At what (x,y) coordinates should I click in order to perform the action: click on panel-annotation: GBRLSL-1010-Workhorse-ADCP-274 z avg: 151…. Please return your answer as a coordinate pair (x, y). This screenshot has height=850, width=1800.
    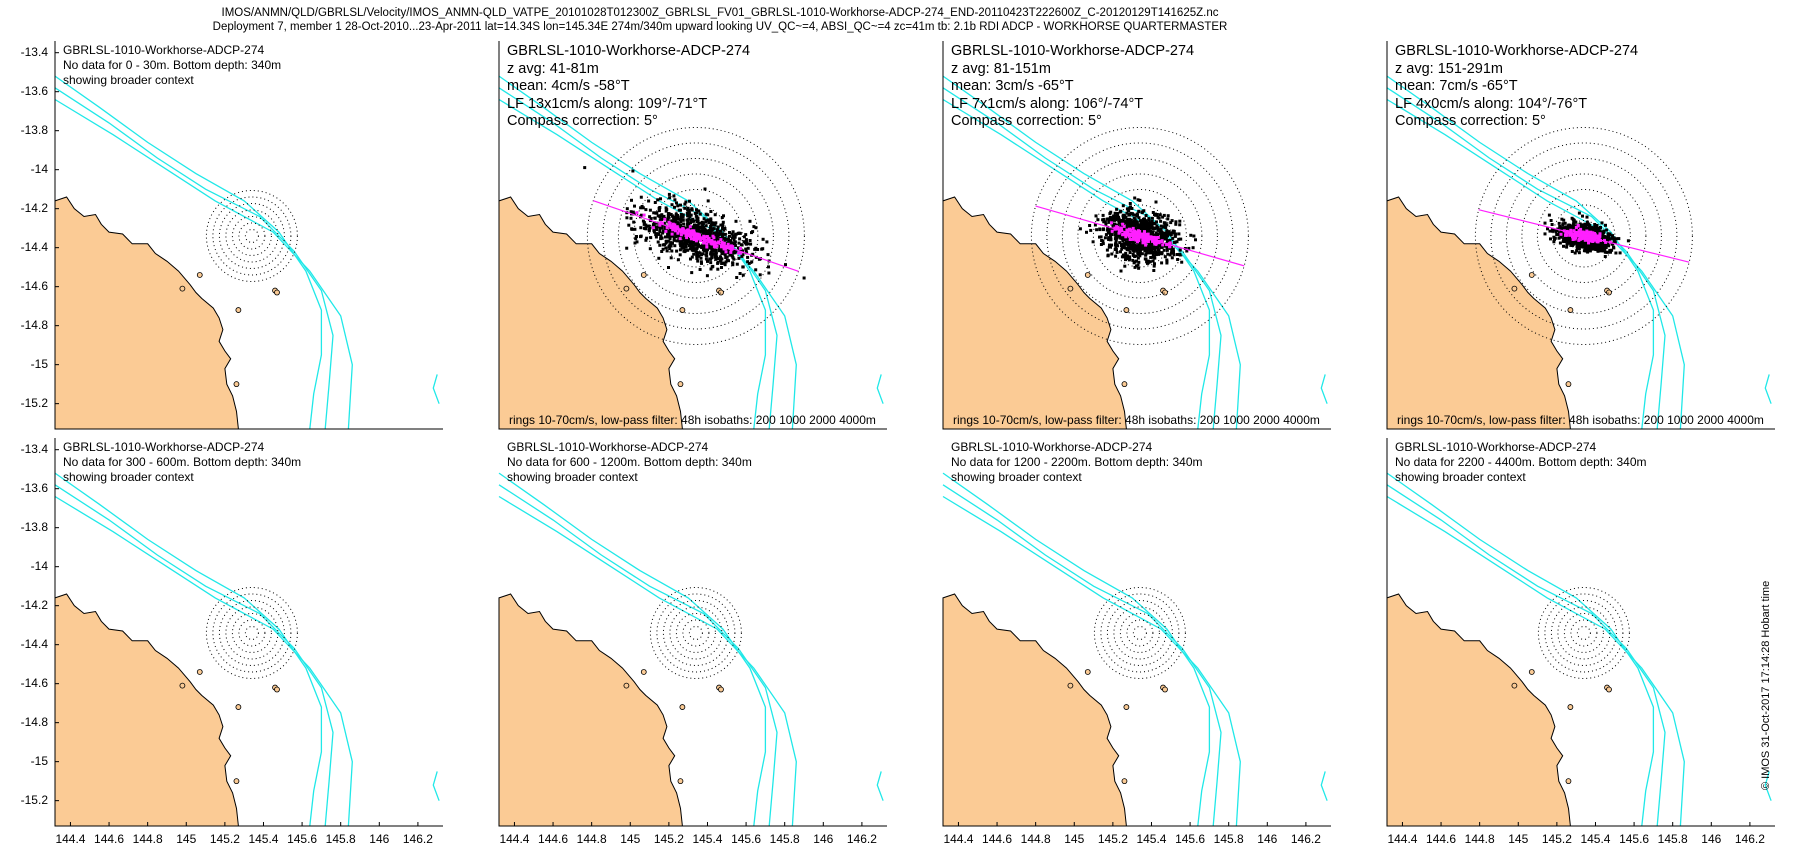
    Looking at the image, I should click on (1516, 87).